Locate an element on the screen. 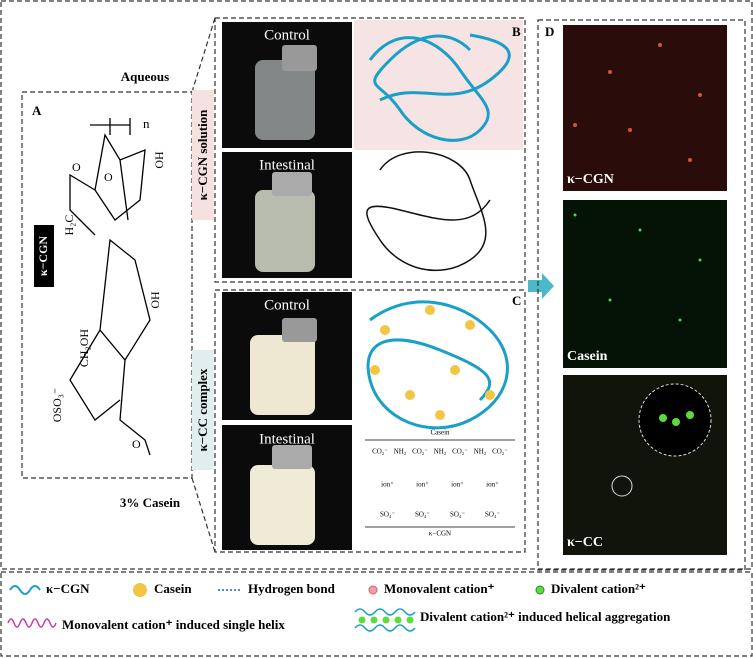 The width and height of the screenshot is (753, 658). legend-text: Casein is located at coordinates (173, 588).